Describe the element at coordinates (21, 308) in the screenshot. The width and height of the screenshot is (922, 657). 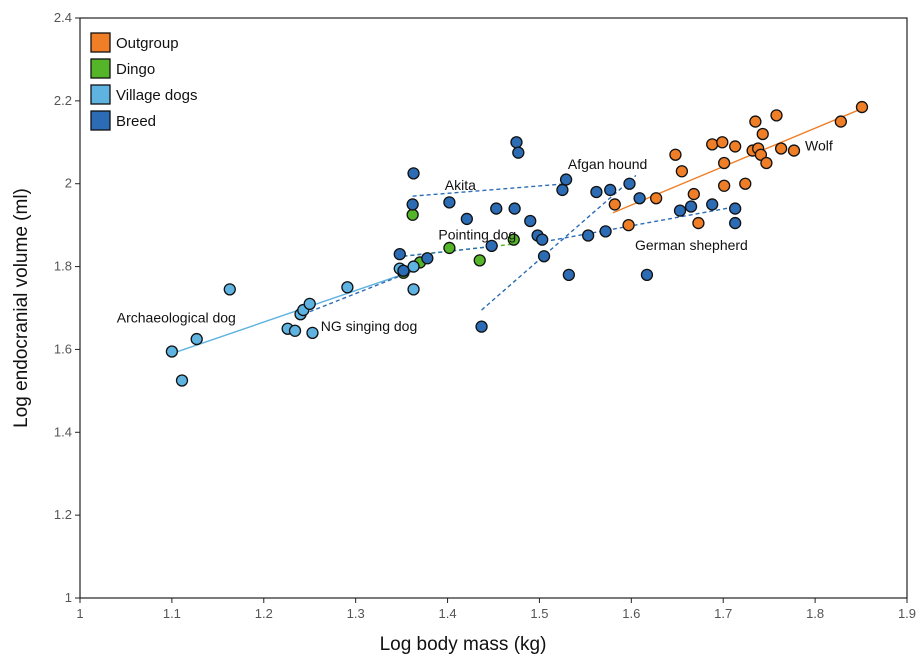
I see `y-axis-title: Log endocranial volume (ml)` at that location.